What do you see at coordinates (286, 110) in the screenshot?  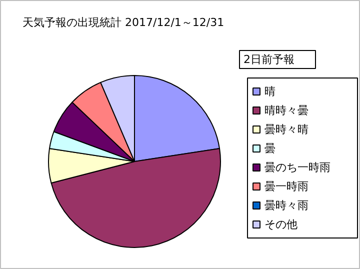 I see `legend-label: 晴時々曇` at bounding box center [286, 110].